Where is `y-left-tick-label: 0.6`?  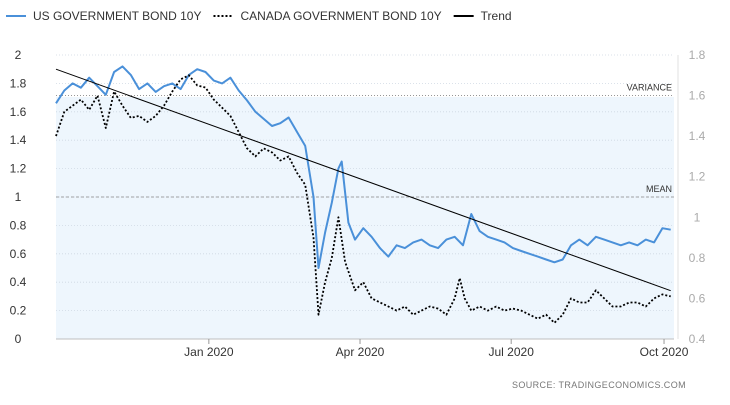
y-left-tick-label: 0.6 is located at coordinates (18, 254).